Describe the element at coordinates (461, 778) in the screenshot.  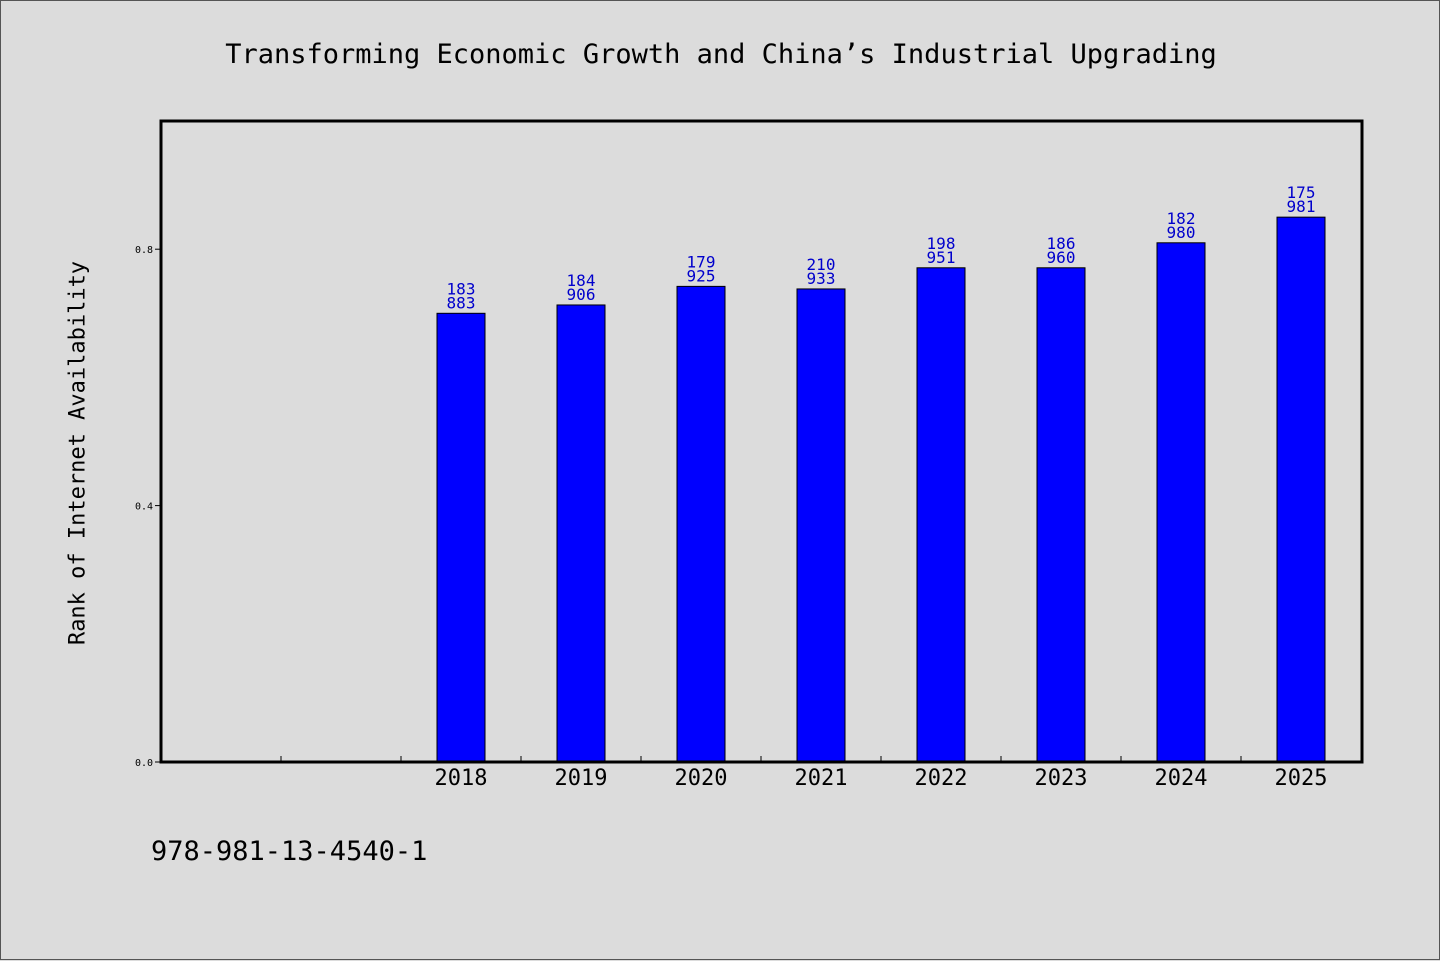
I see `x-tick-label: 2018` at that location.